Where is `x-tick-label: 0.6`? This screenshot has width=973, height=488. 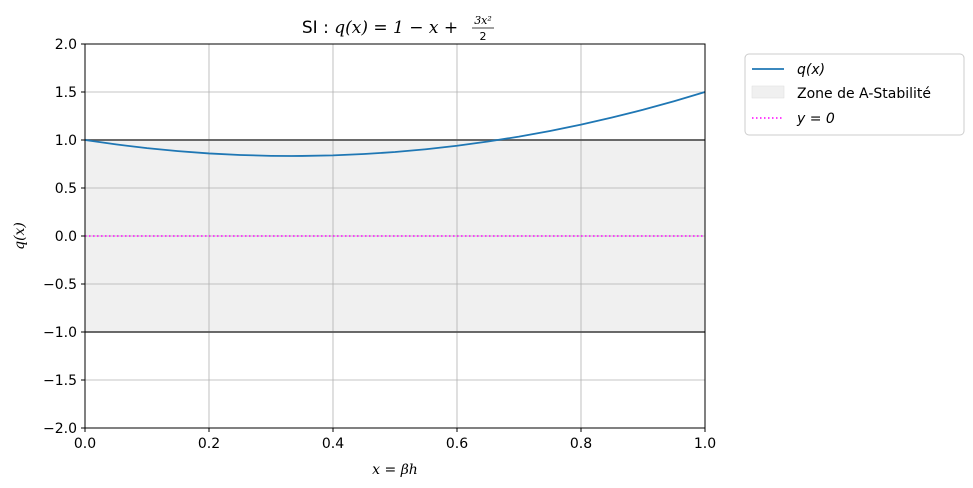 x-tick-label: 0.6 is located at coordinates (457, 444).